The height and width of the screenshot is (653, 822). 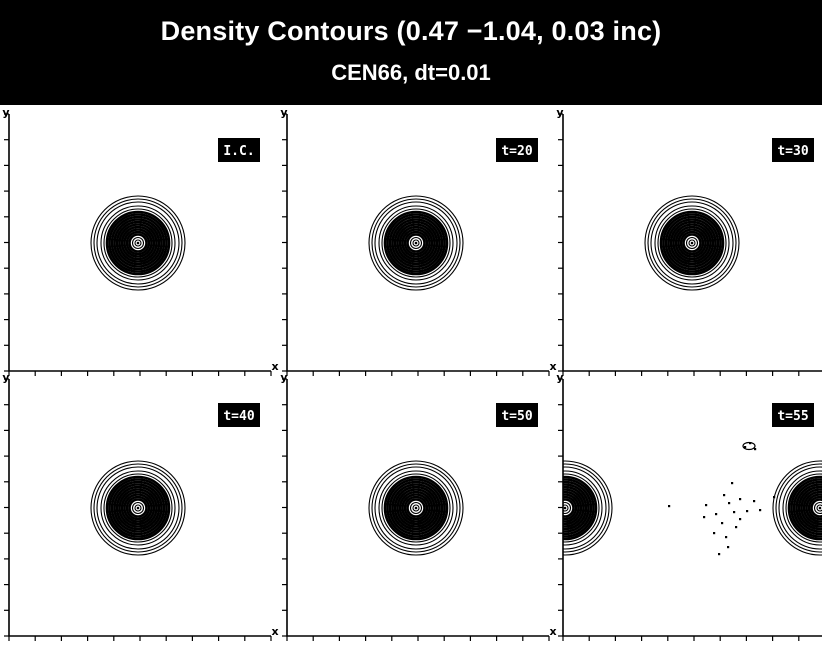 What do you see at coordinates (516, 416) in the screenshot?
I see `time-label: t=50` at bounding box center [516, 416].